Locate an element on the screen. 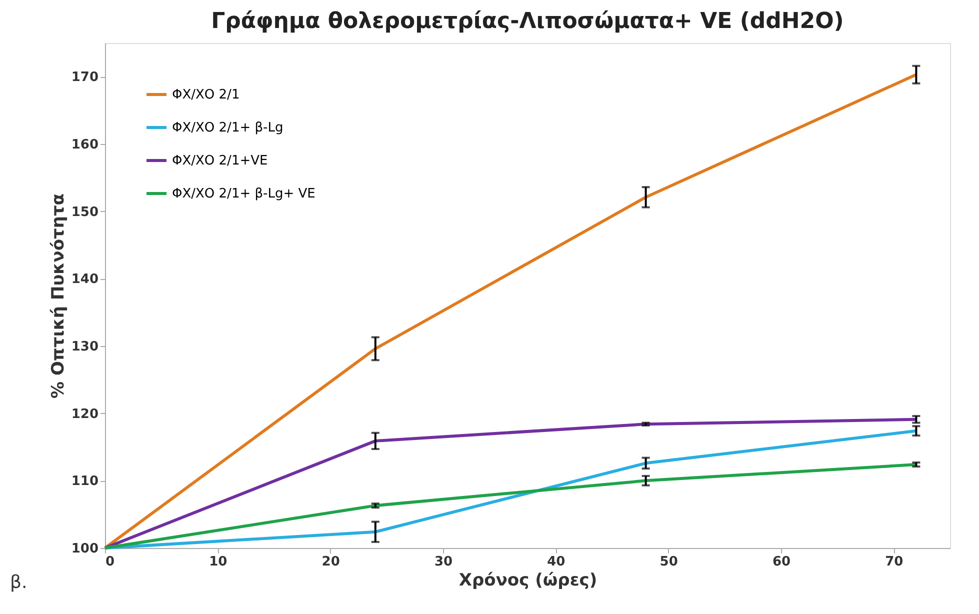 Image resolution: width=979 pixels, height=614 pixels. x-tick-label: 20 is located at coordinates (331, 562).